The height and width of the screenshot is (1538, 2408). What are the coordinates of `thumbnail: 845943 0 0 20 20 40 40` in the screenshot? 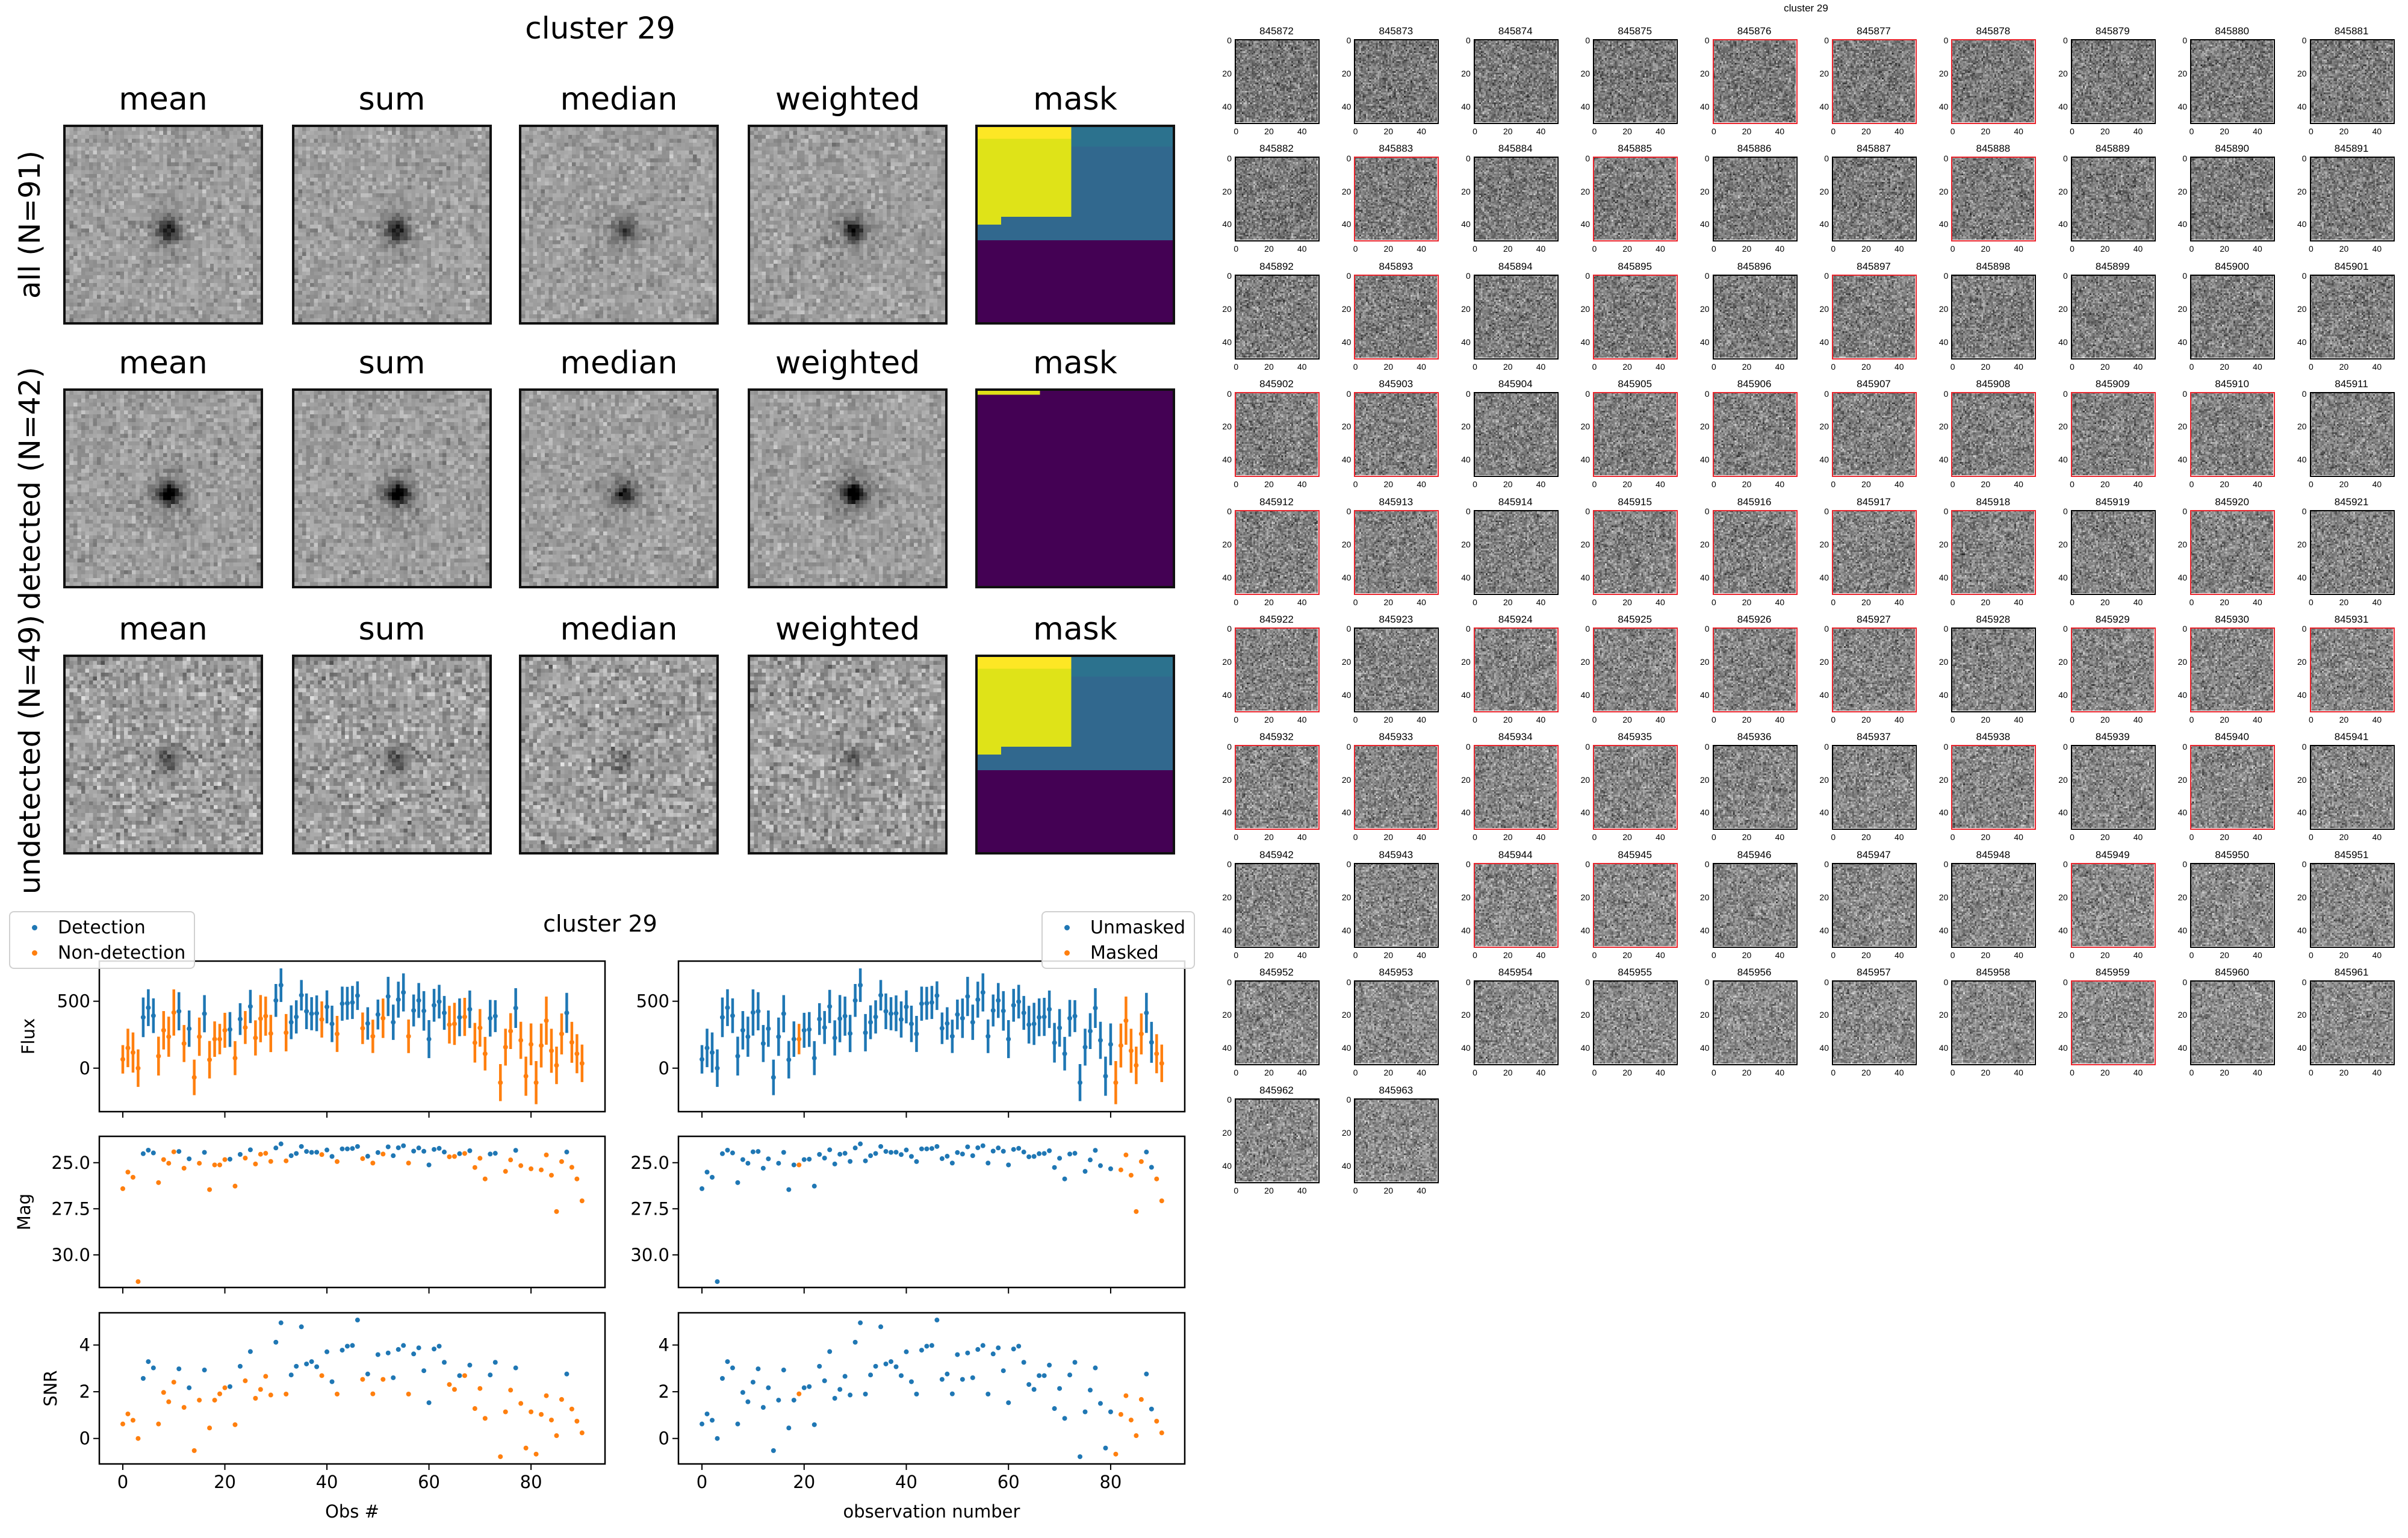 It's located at (1390, 904).